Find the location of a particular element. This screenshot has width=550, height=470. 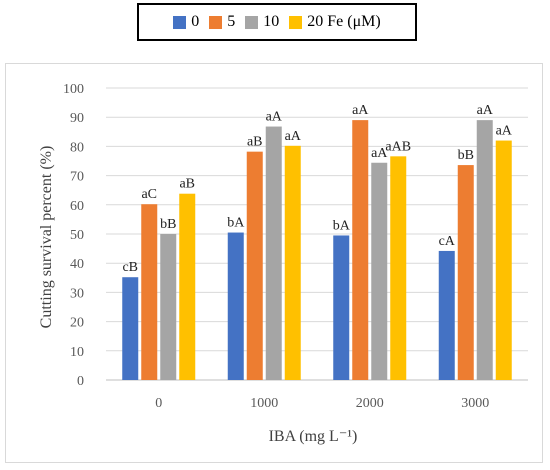

y-tick-label: 30 is located at coordinates (77, 293).